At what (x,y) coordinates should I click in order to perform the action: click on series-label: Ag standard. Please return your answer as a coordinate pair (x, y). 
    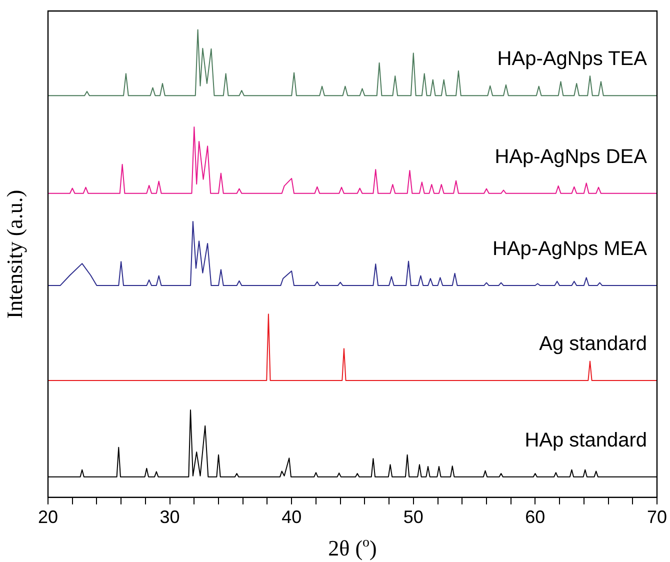
    Looking at the image, I should click on (593, 343).